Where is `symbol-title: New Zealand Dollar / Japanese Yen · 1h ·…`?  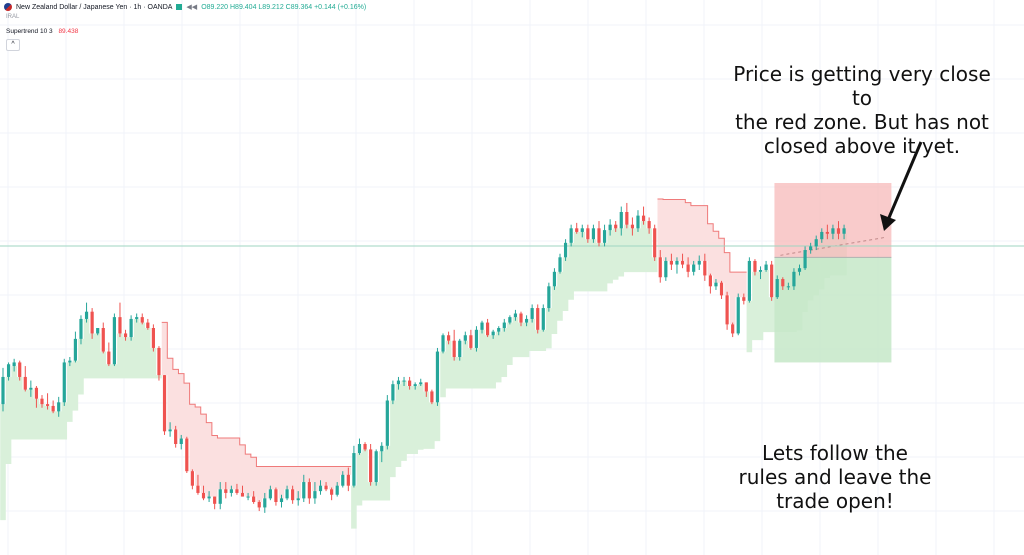
symbol-title: New Zealand Dollar / Japanese Yen · 1h ·… is located at coordinates (94, 7).